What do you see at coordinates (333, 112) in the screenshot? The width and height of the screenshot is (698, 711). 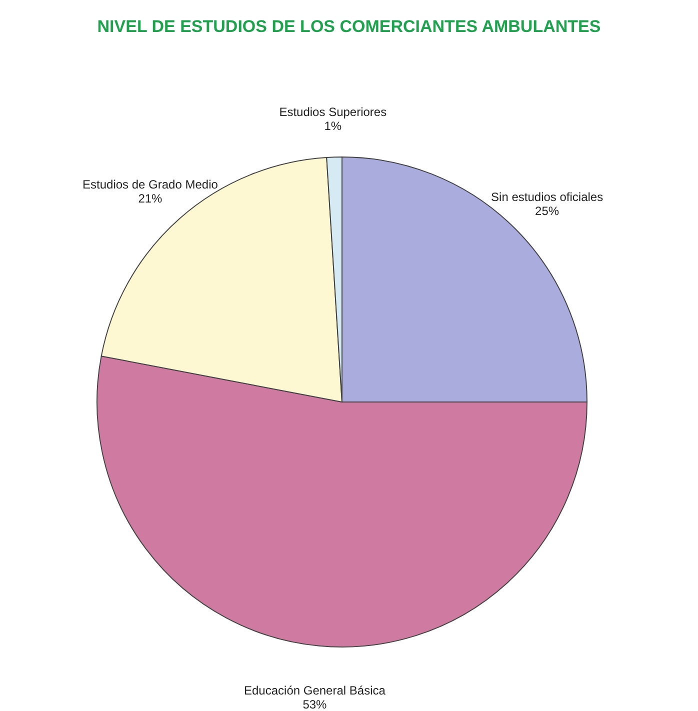 I see `slice-label: Estudios Superiores` at bounding box center [333, 112].